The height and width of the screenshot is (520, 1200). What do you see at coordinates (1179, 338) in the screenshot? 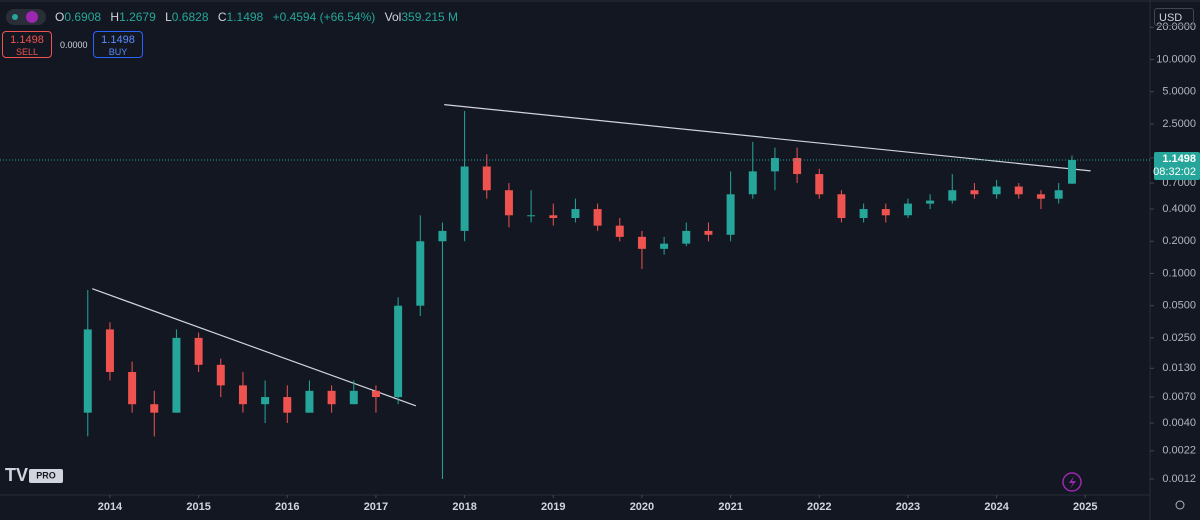
I see `y-tick-label: 0.0250` at bounding box center [1179, 338].